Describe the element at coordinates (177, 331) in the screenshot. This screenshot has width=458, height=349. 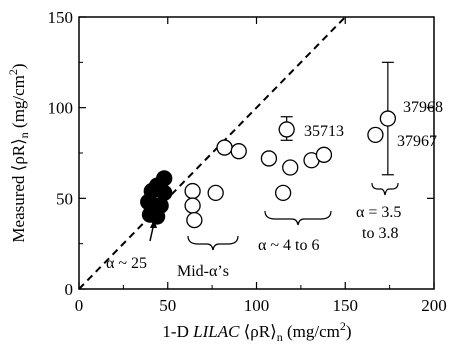
I see `x-title-prefix: 1-D` at that location.